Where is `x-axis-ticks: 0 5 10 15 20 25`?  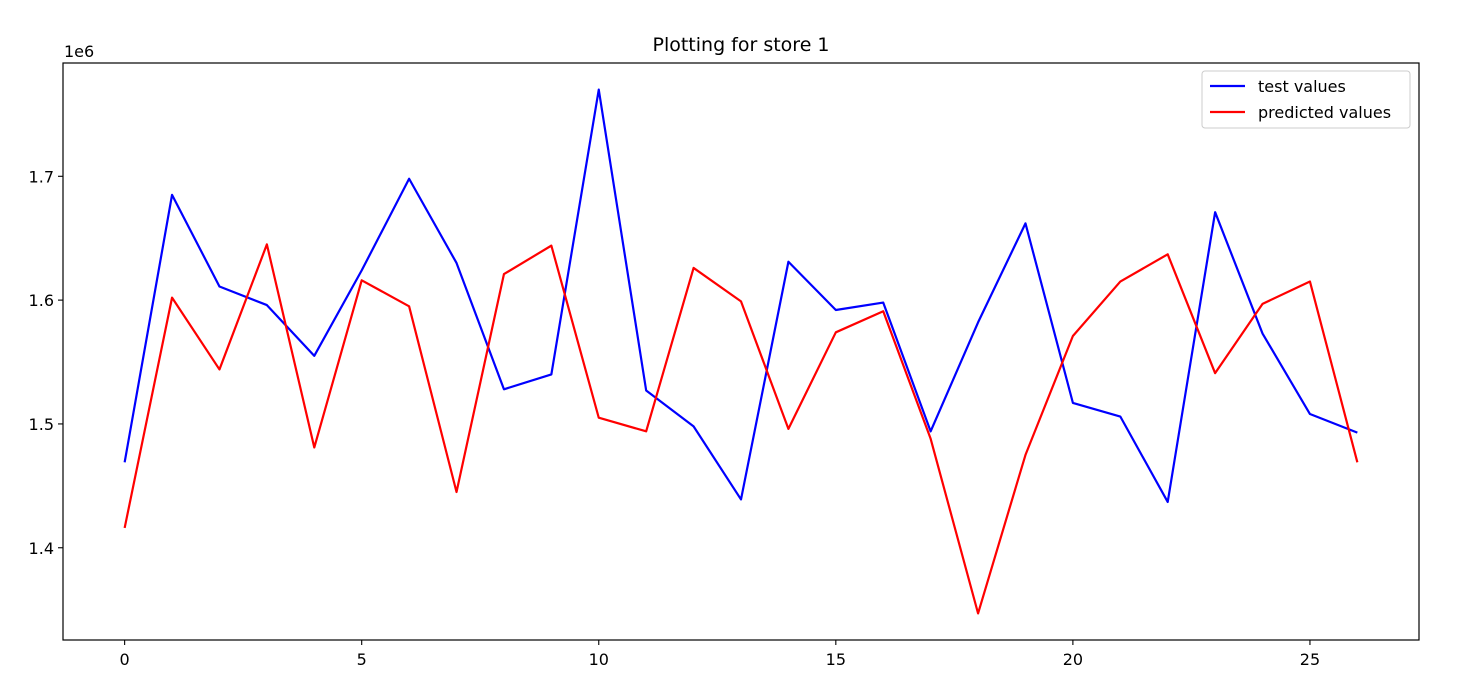 x-axis-ticks: 0 5 10 15 20 25 is located at coordinates (720, 654).